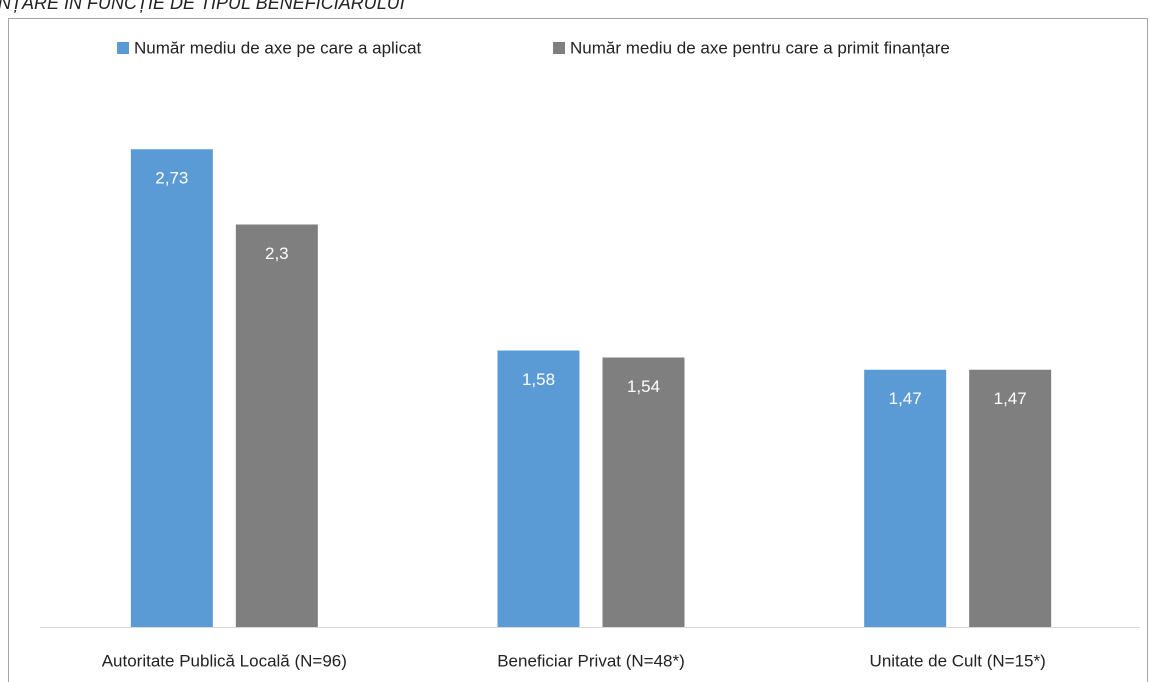 This screenshot has height=682, width=1150. I want to click on x-tick-label: Autoritate Publică Locală (N=96), so click(224, 660).